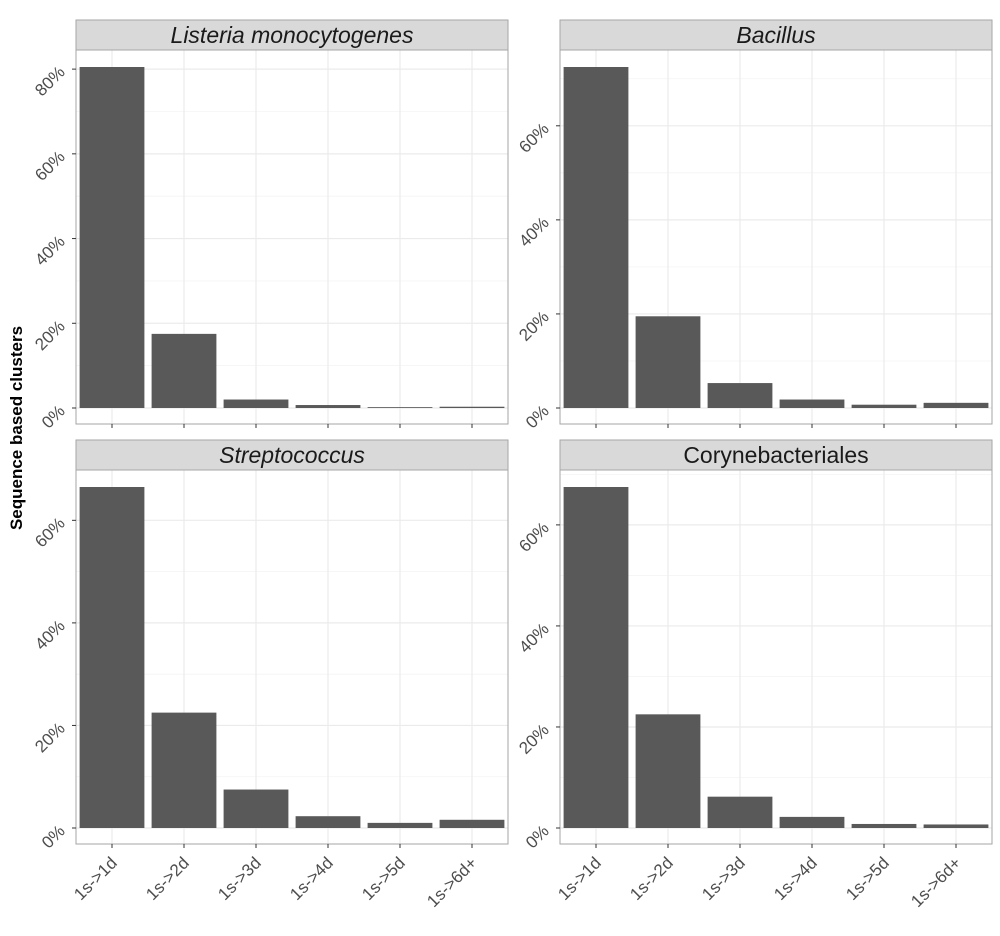 This screenshot has width=1000, height=936. I want to click on y-axis-title: Sequence based clusters, so click(16, 428).